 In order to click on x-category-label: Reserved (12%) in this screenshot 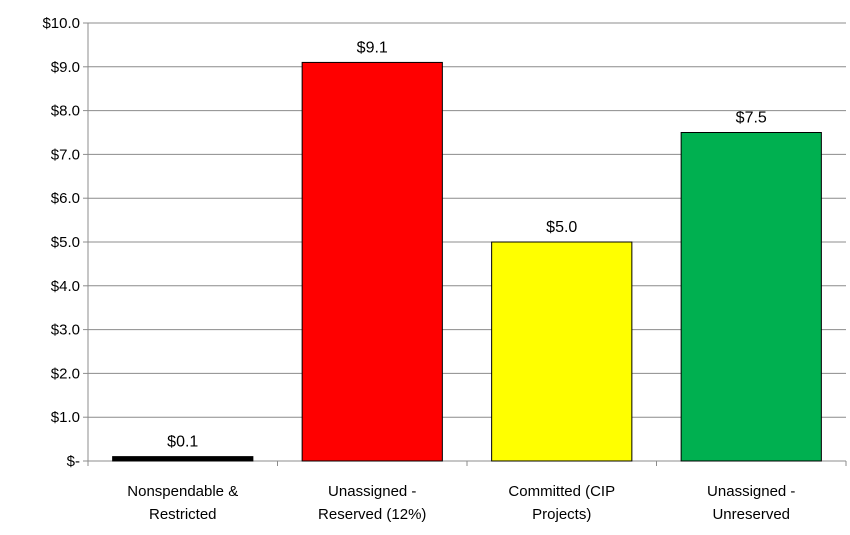, I will do `click(372, 514)`.